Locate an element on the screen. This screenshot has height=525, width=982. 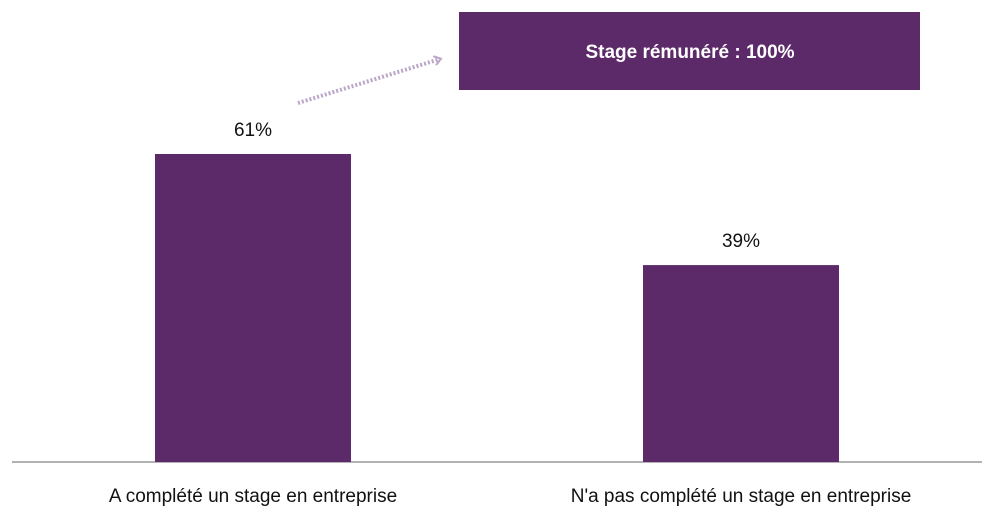
value-label: 61% is located at coordinates (253, 130).